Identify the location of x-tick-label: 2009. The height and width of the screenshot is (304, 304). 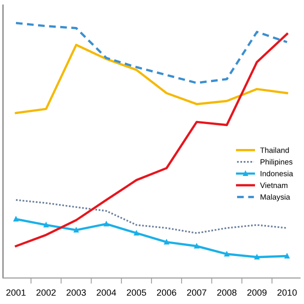
(257, 292).